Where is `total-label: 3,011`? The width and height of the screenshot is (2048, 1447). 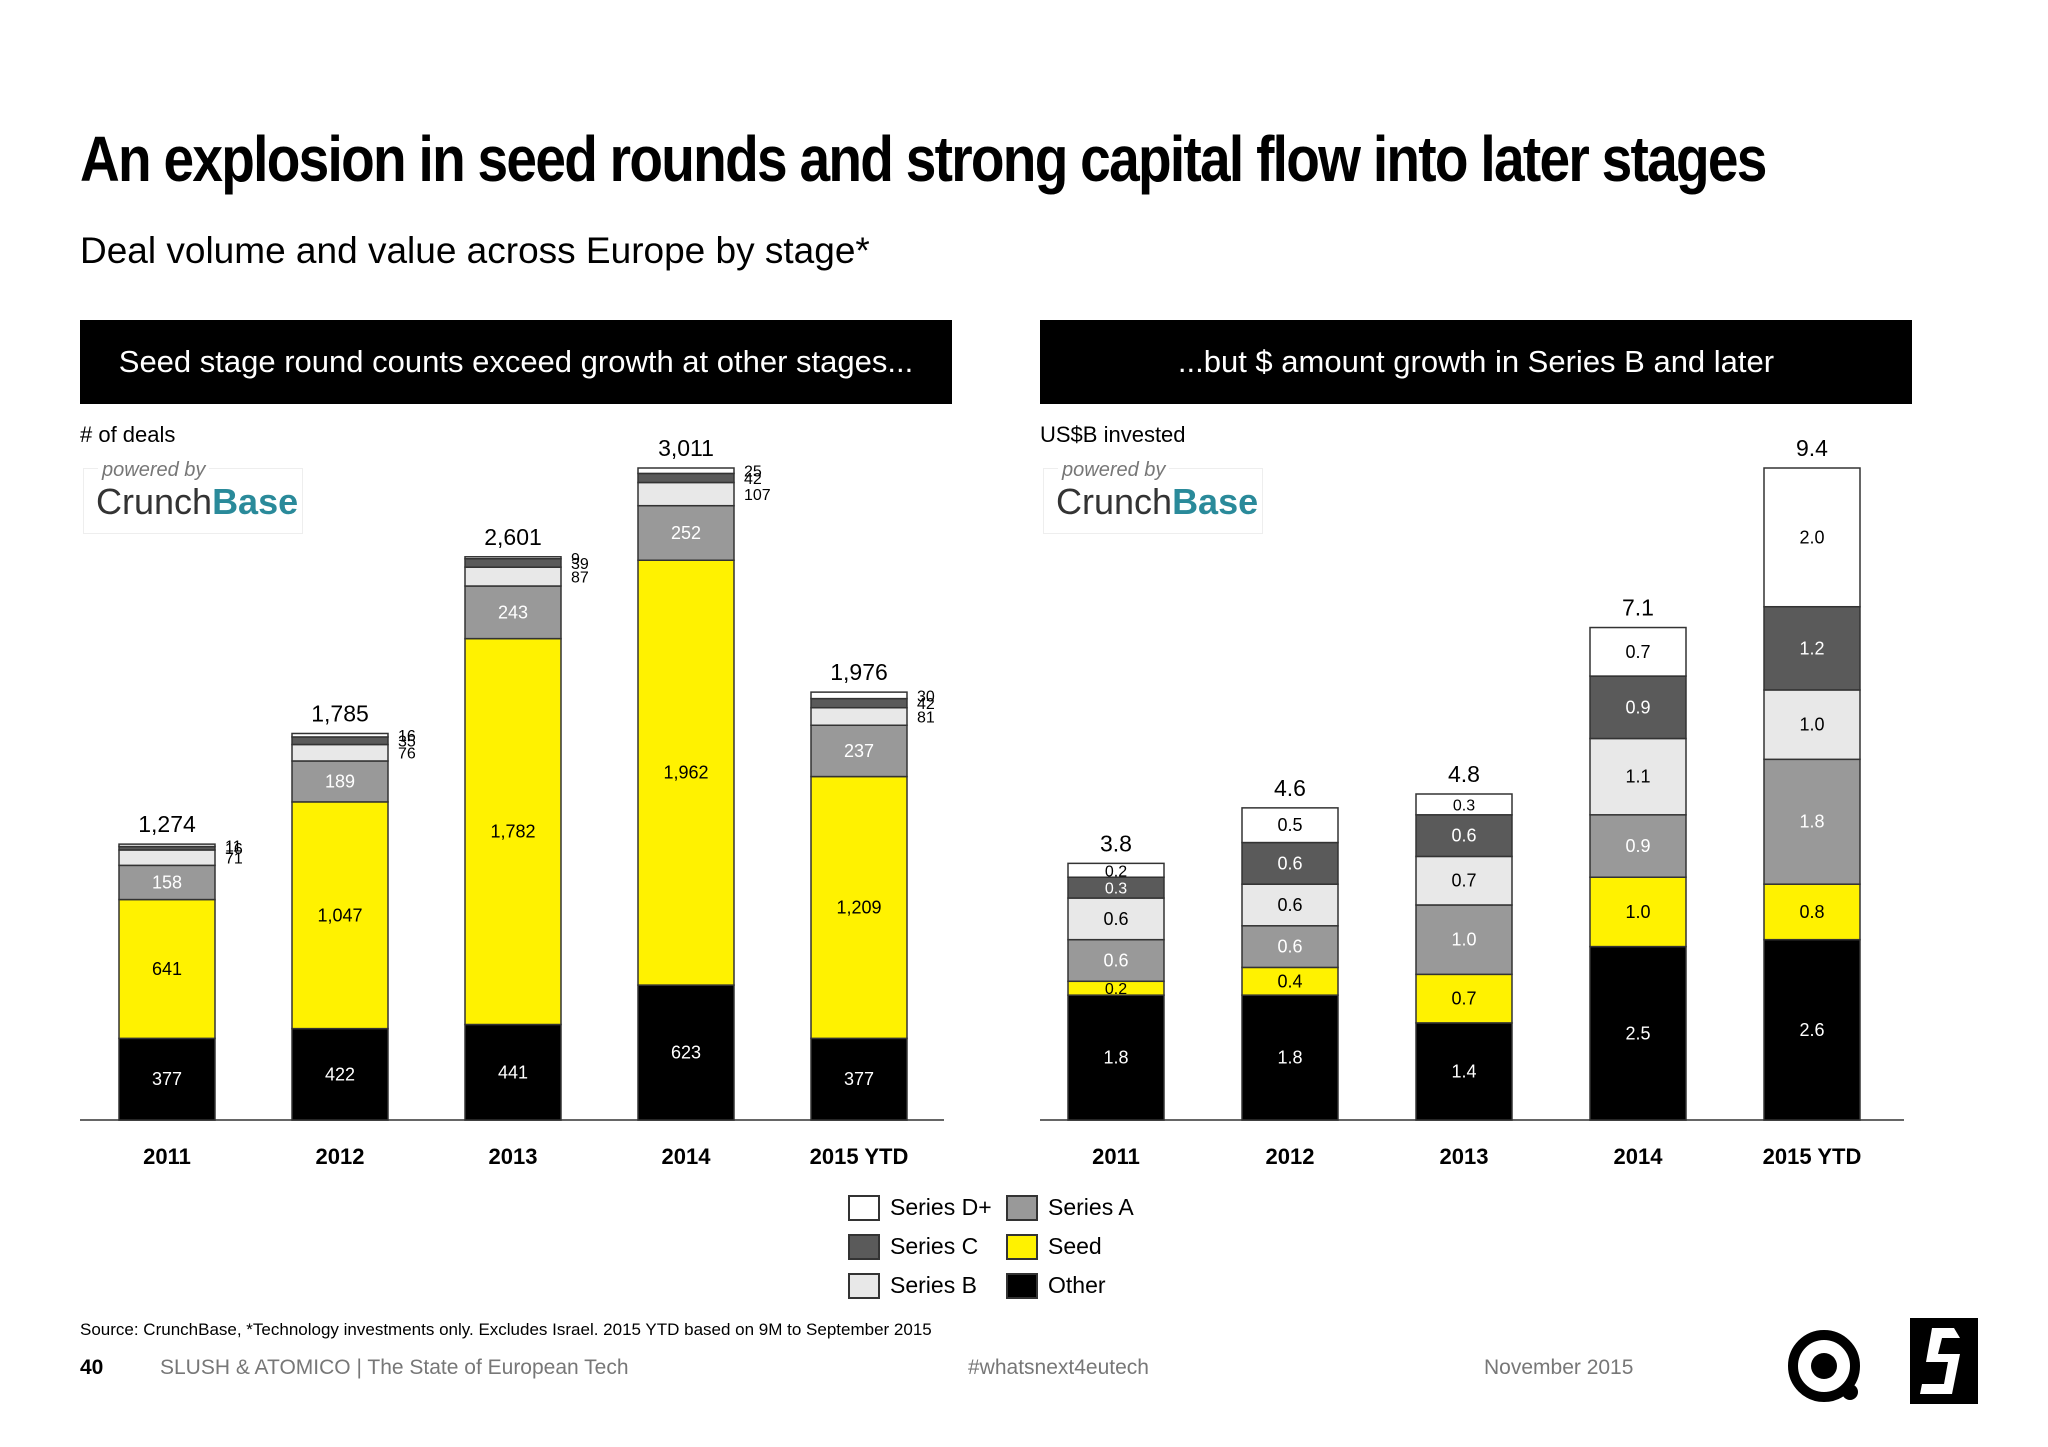 total-label: 3,011 is located at coordinates (686, 448).